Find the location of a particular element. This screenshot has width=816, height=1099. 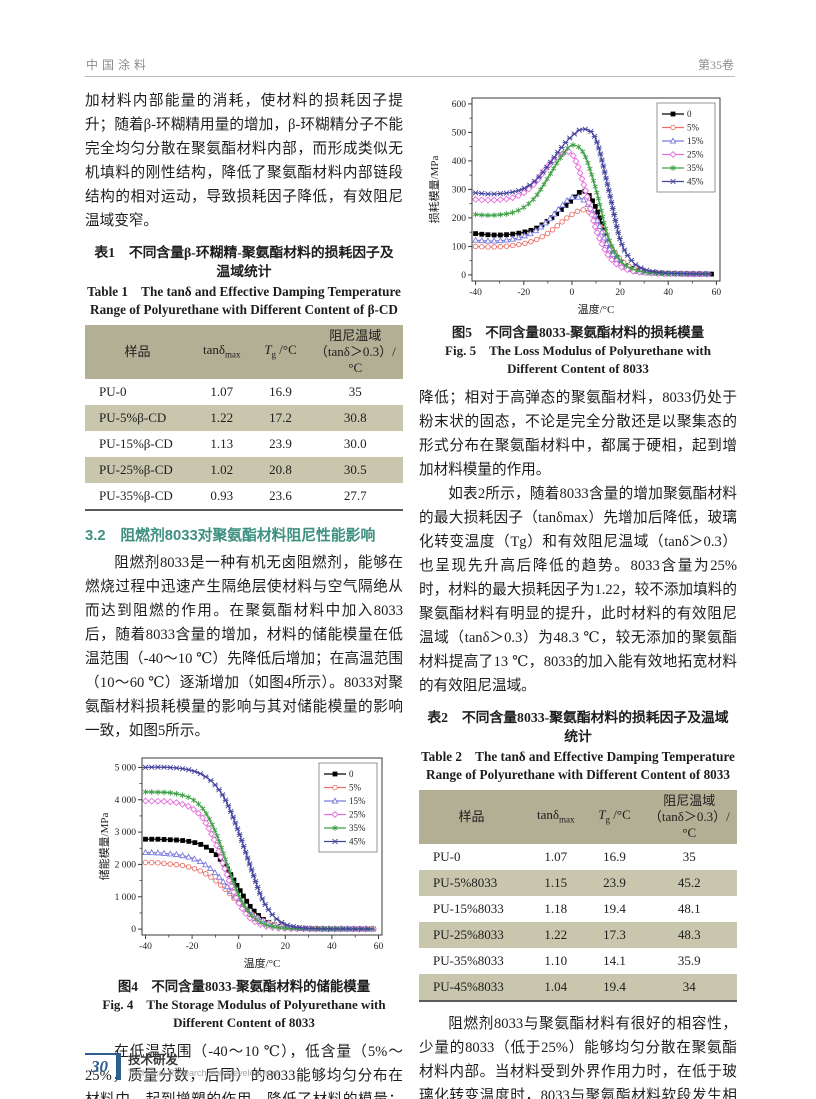

svg-text: 60 is located at coordinates (717, 293).